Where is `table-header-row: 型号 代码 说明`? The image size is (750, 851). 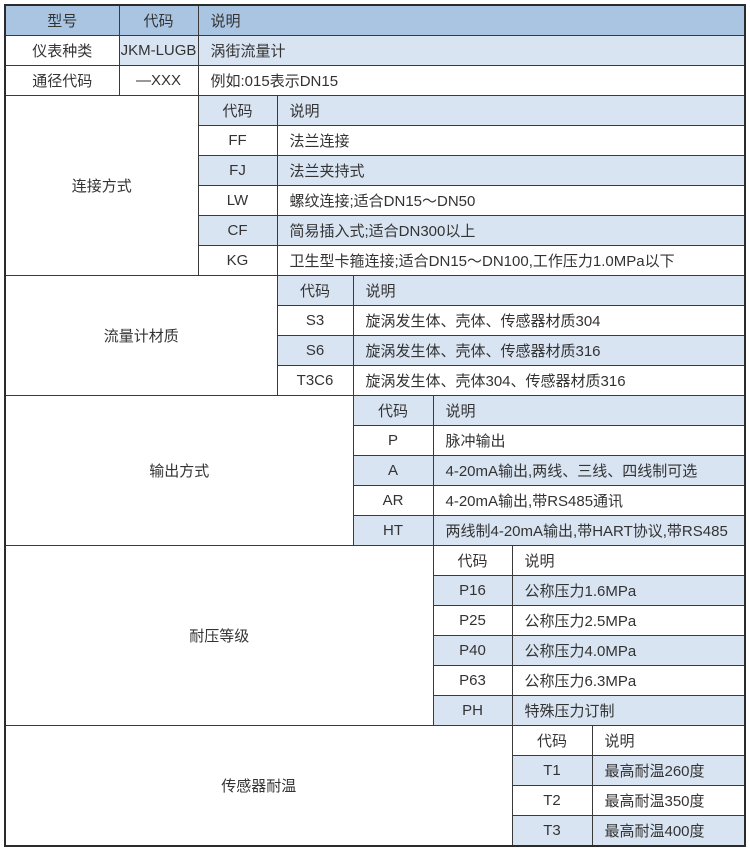
table-header-row: 型号 代码 说明 is located at coordinates (375, 20).